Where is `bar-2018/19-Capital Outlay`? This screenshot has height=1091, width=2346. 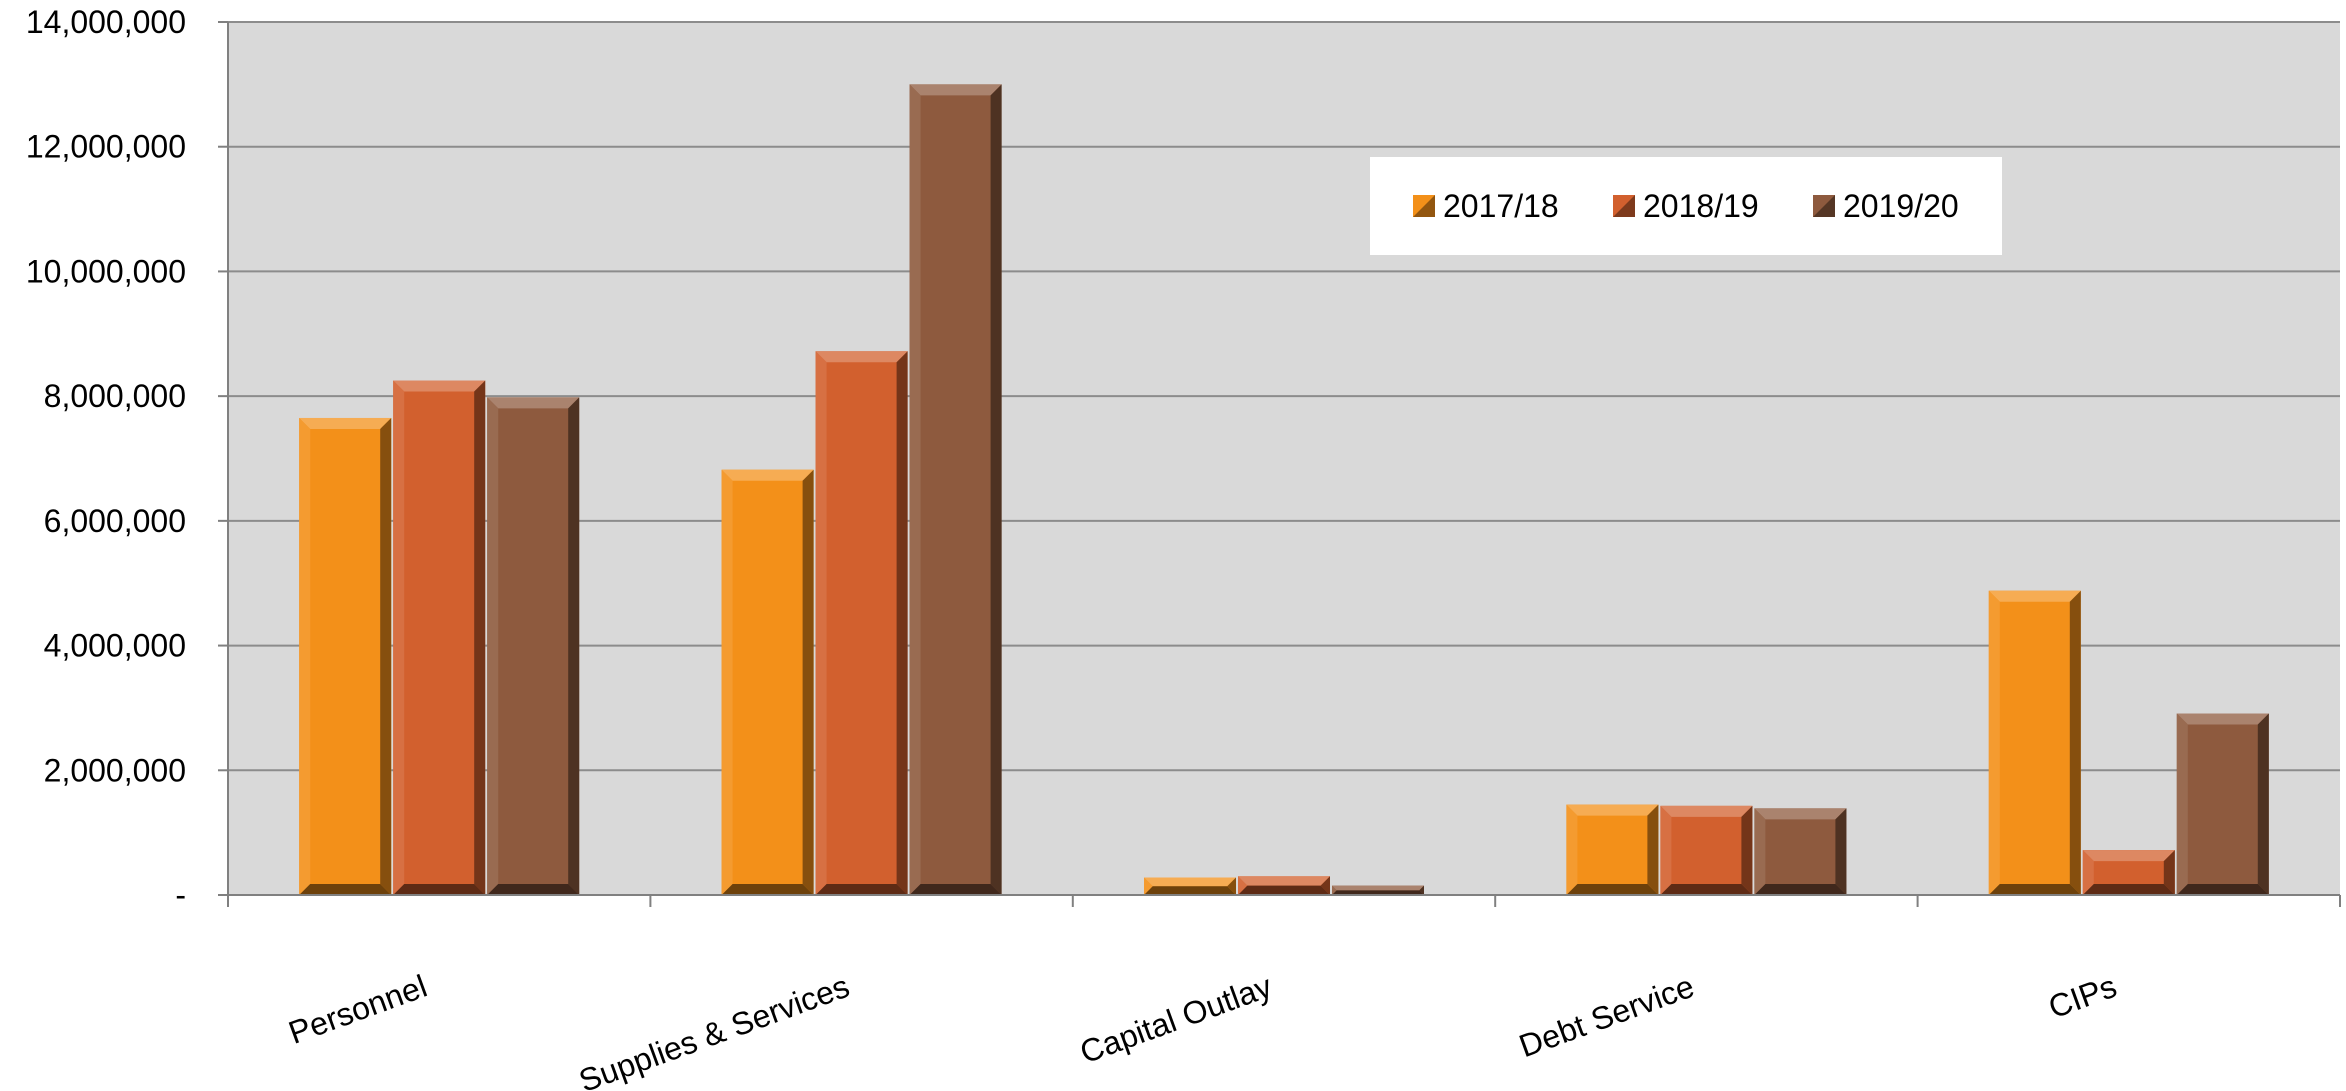
bar-2018/19-Capital Outlay is located at coordinates (1284, 885).